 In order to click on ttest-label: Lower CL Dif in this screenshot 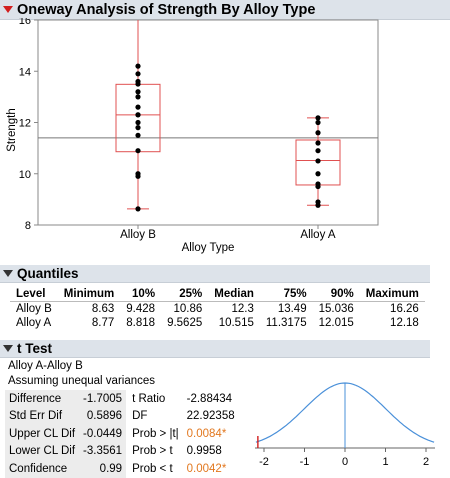, I will do `click(42, 451)`.